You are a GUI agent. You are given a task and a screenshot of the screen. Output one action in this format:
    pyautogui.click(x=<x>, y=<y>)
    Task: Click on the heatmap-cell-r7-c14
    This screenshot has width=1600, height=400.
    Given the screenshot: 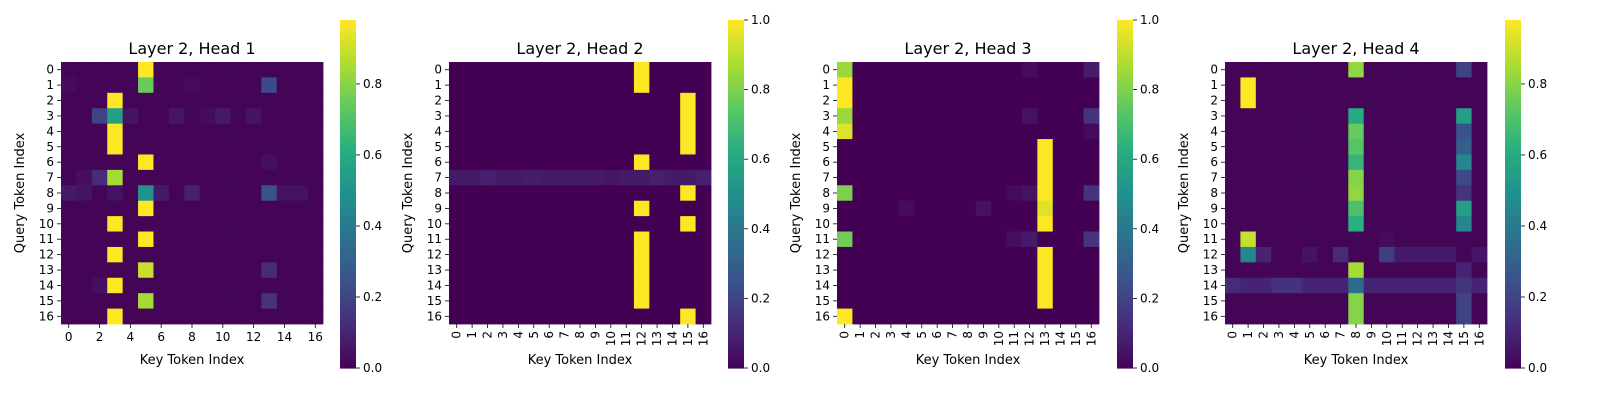 What is the action you would take?
    pyautogui.click(x=672, y=177)
    